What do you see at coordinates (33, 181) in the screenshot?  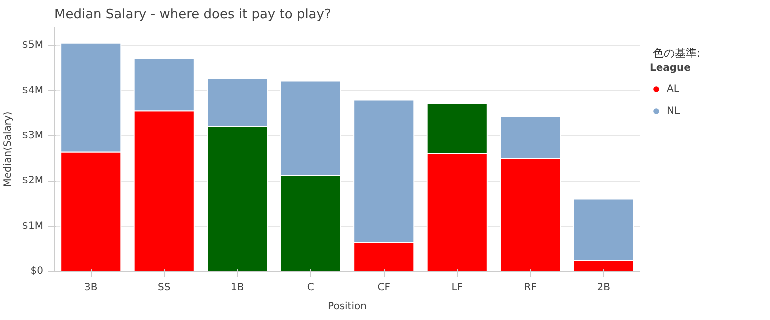 I see `y-tick-label: $2M` at bounding box center [33, 181].